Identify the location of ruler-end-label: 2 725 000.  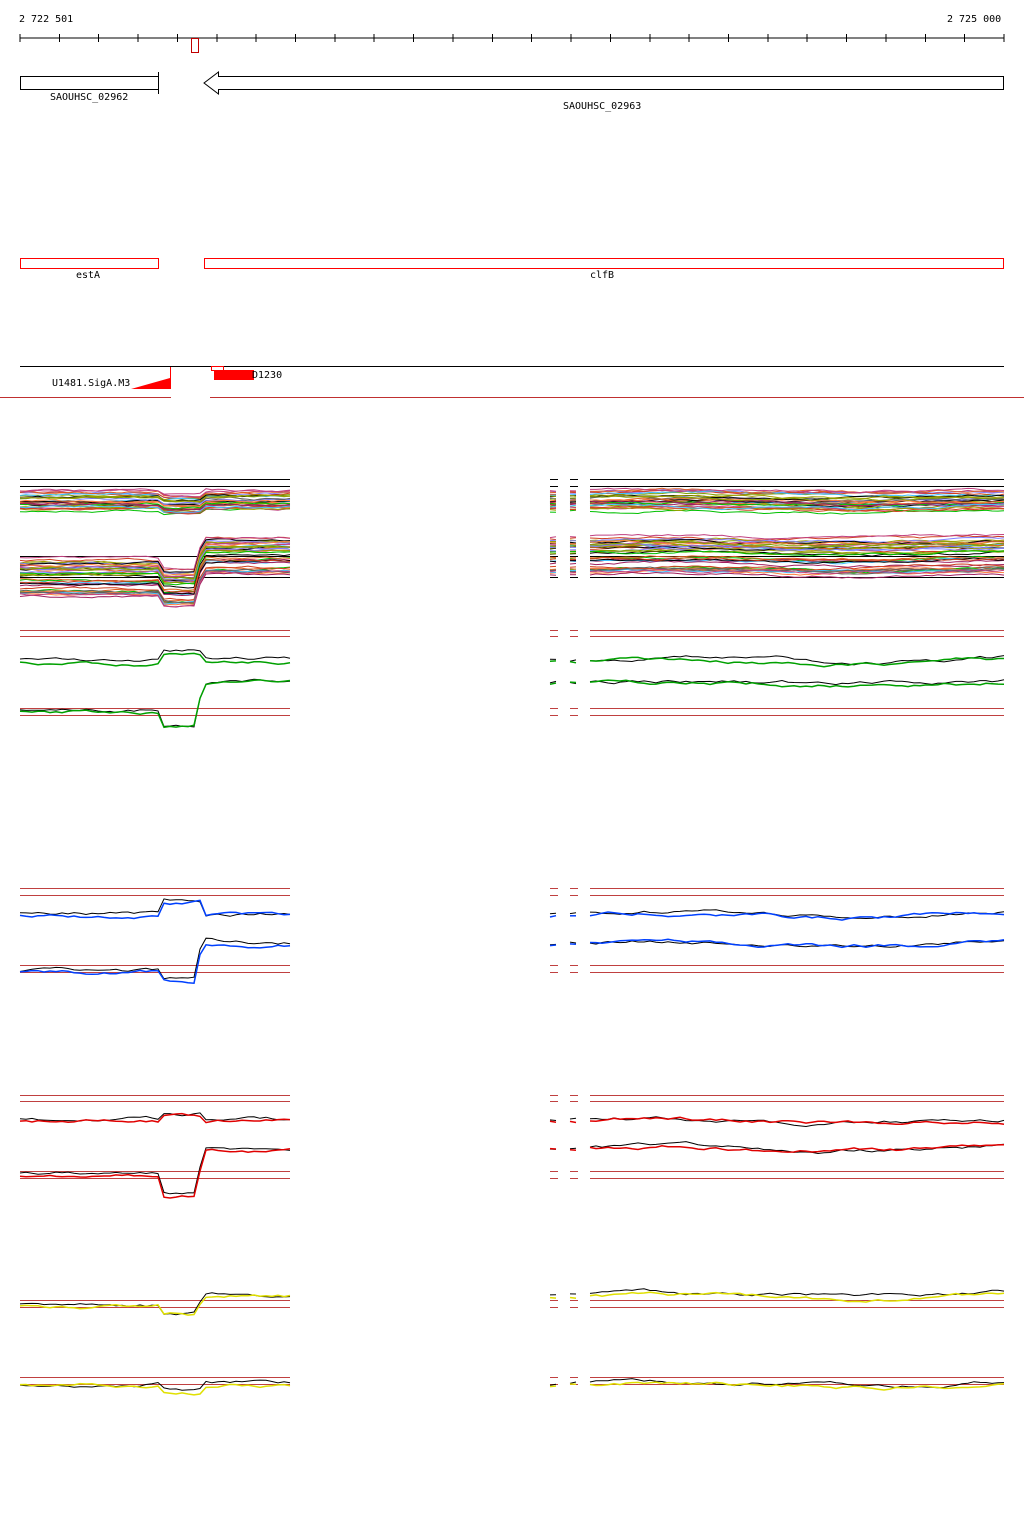
(974, 19).